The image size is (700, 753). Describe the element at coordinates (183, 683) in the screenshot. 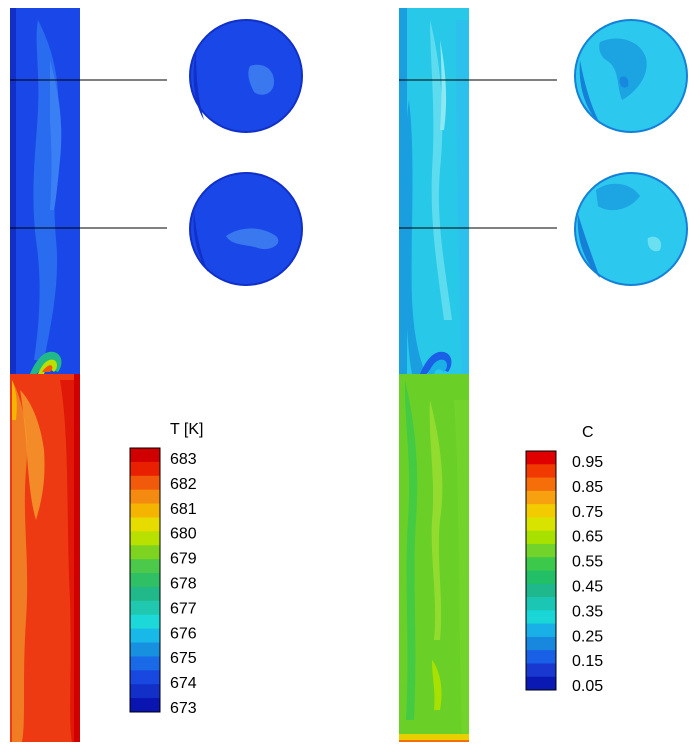

I see `legend-tick-label: 674` at that location.